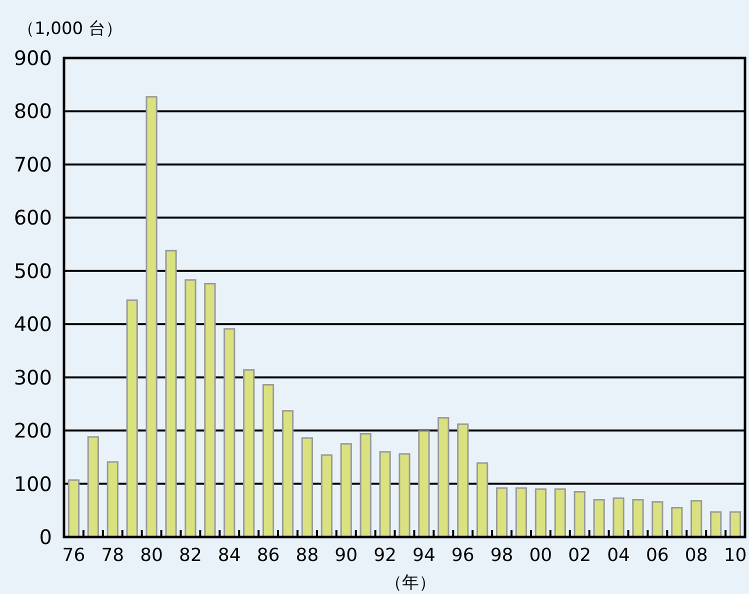  Describe the element at coordinates (33, 270) in the screenshot. I see `y-tick-label: 500` at that location.